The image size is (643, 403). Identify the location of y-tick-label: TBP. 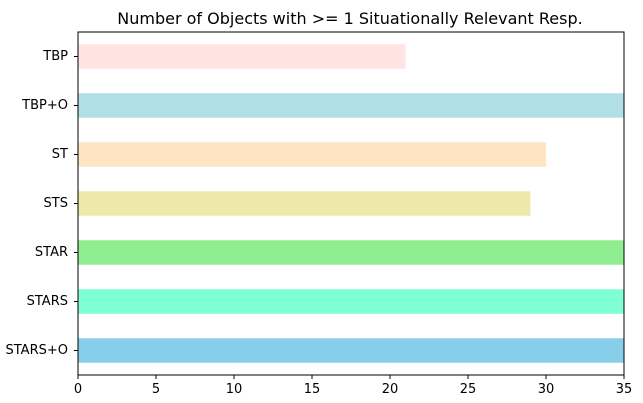
(55, 56).